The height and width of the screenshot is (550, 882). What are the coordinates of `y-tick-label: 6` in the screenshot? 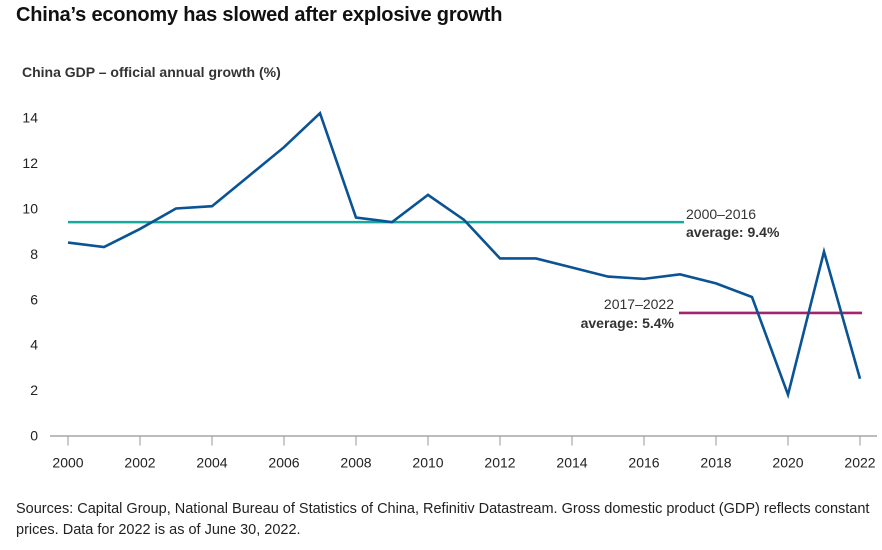 It's located at (34, 299).